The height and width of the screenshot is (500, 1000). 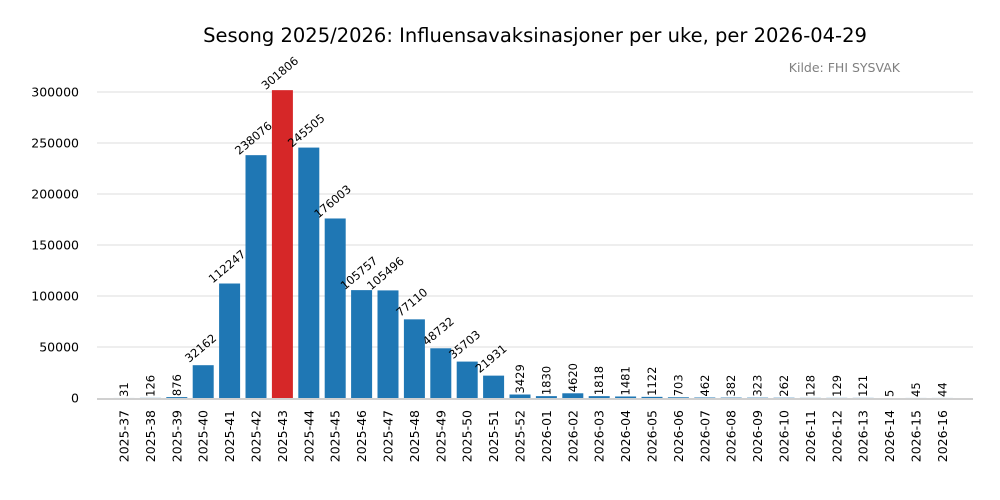 What do you see at coordinates (75, 398) in the screenshot?
I see `y-tick-label: 0` at bounding box center [75, 398].